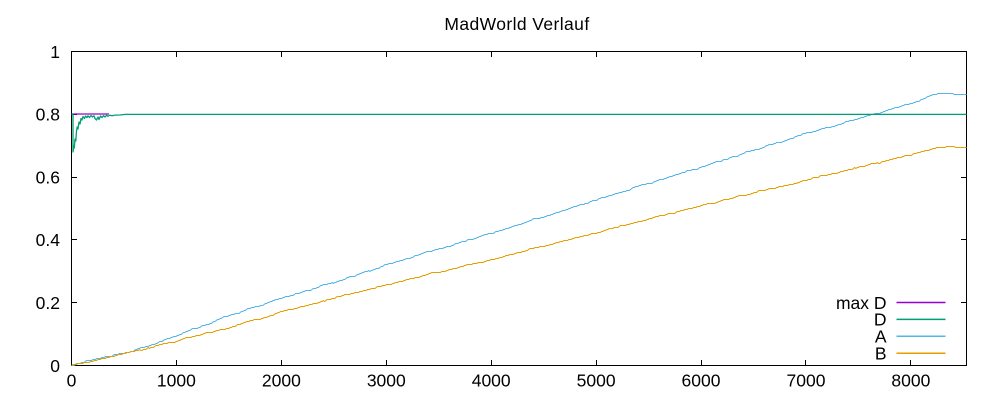 This screenshot has width=1000, height=400. I want to click on svg-text: 2000, so click(281, 381).